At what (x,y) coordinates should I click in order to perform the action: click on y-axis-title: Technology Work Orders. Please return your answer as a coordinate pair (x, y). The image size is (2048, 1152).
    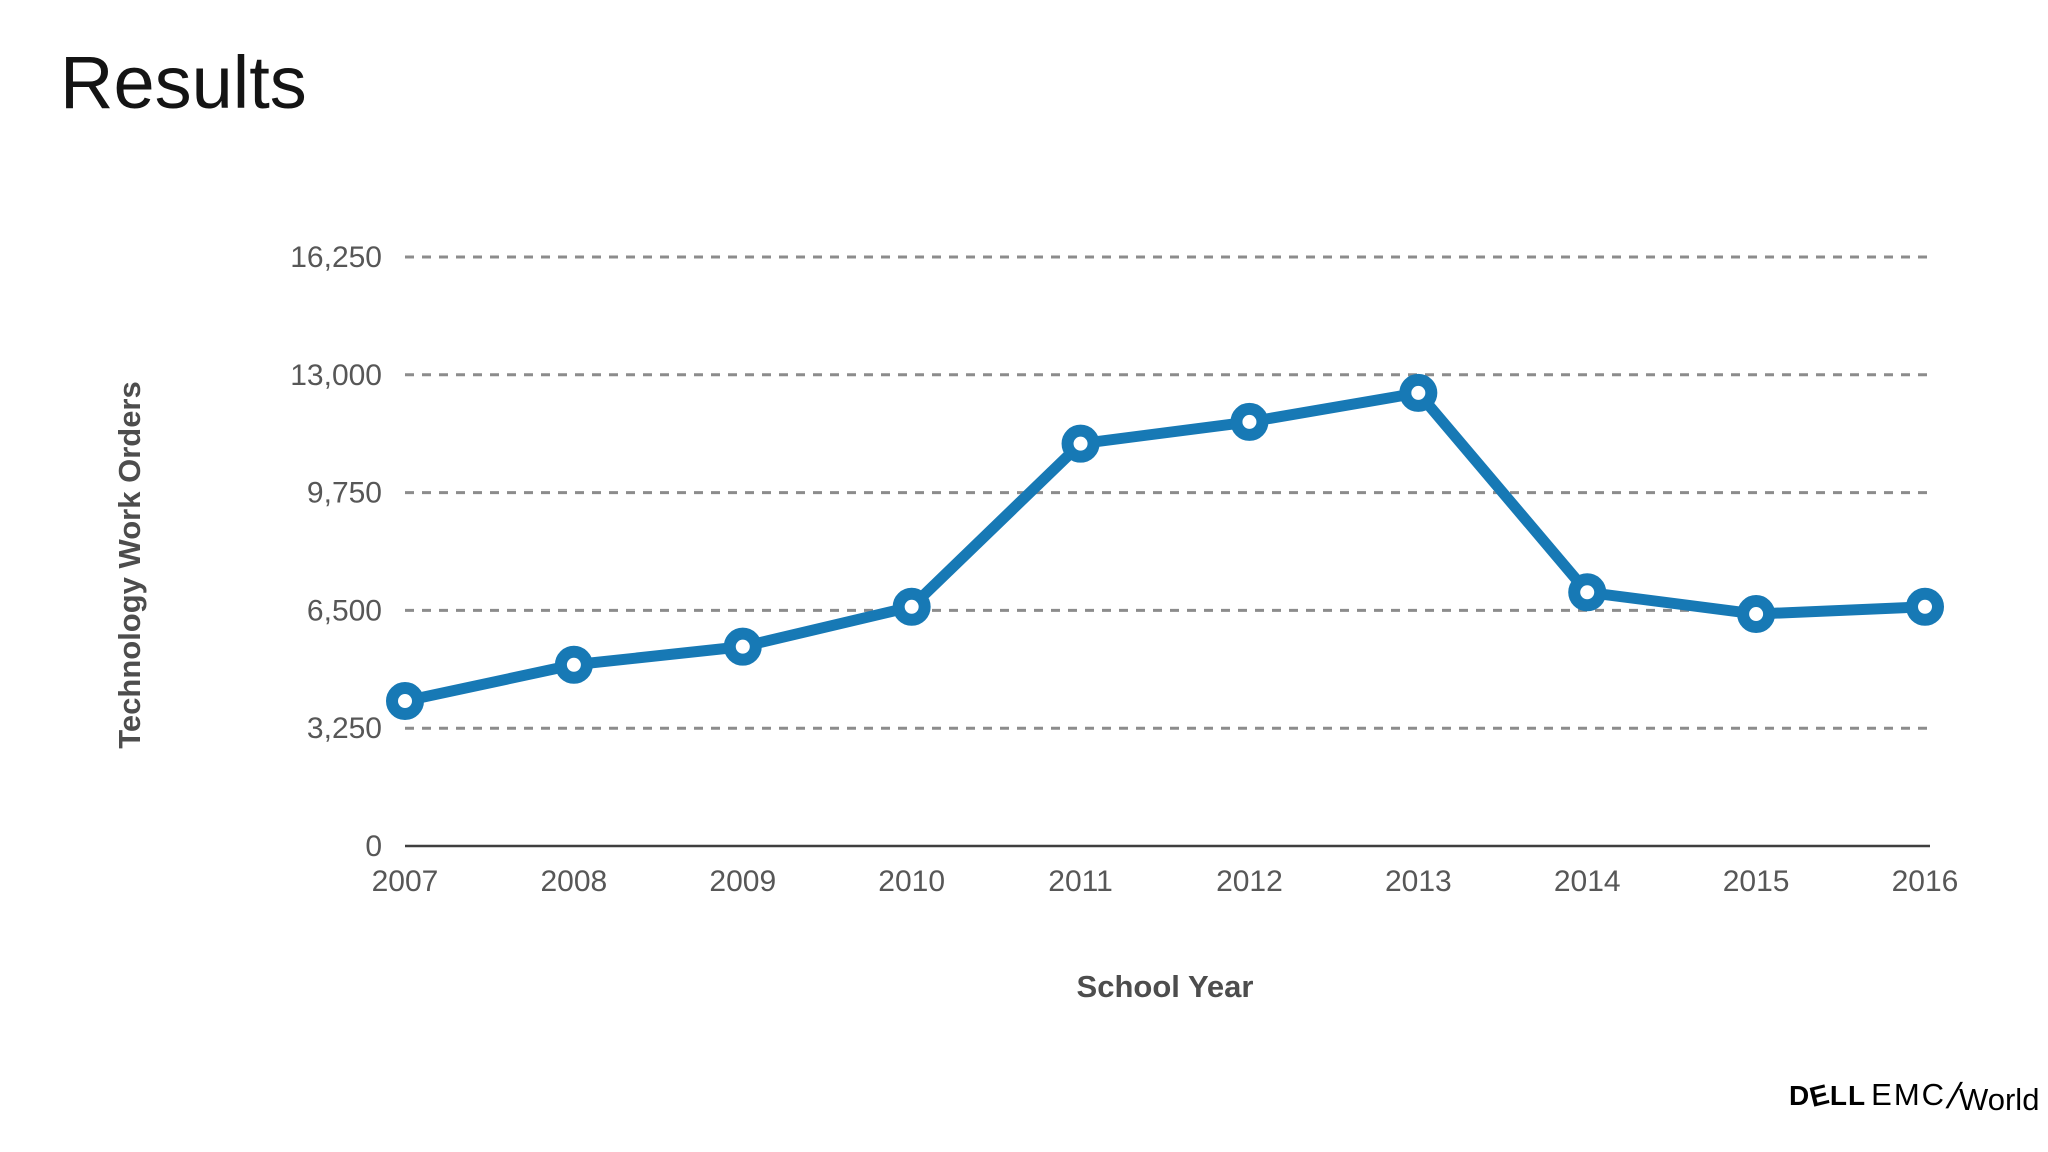
    Looking at the image, I should click on (129, 564).